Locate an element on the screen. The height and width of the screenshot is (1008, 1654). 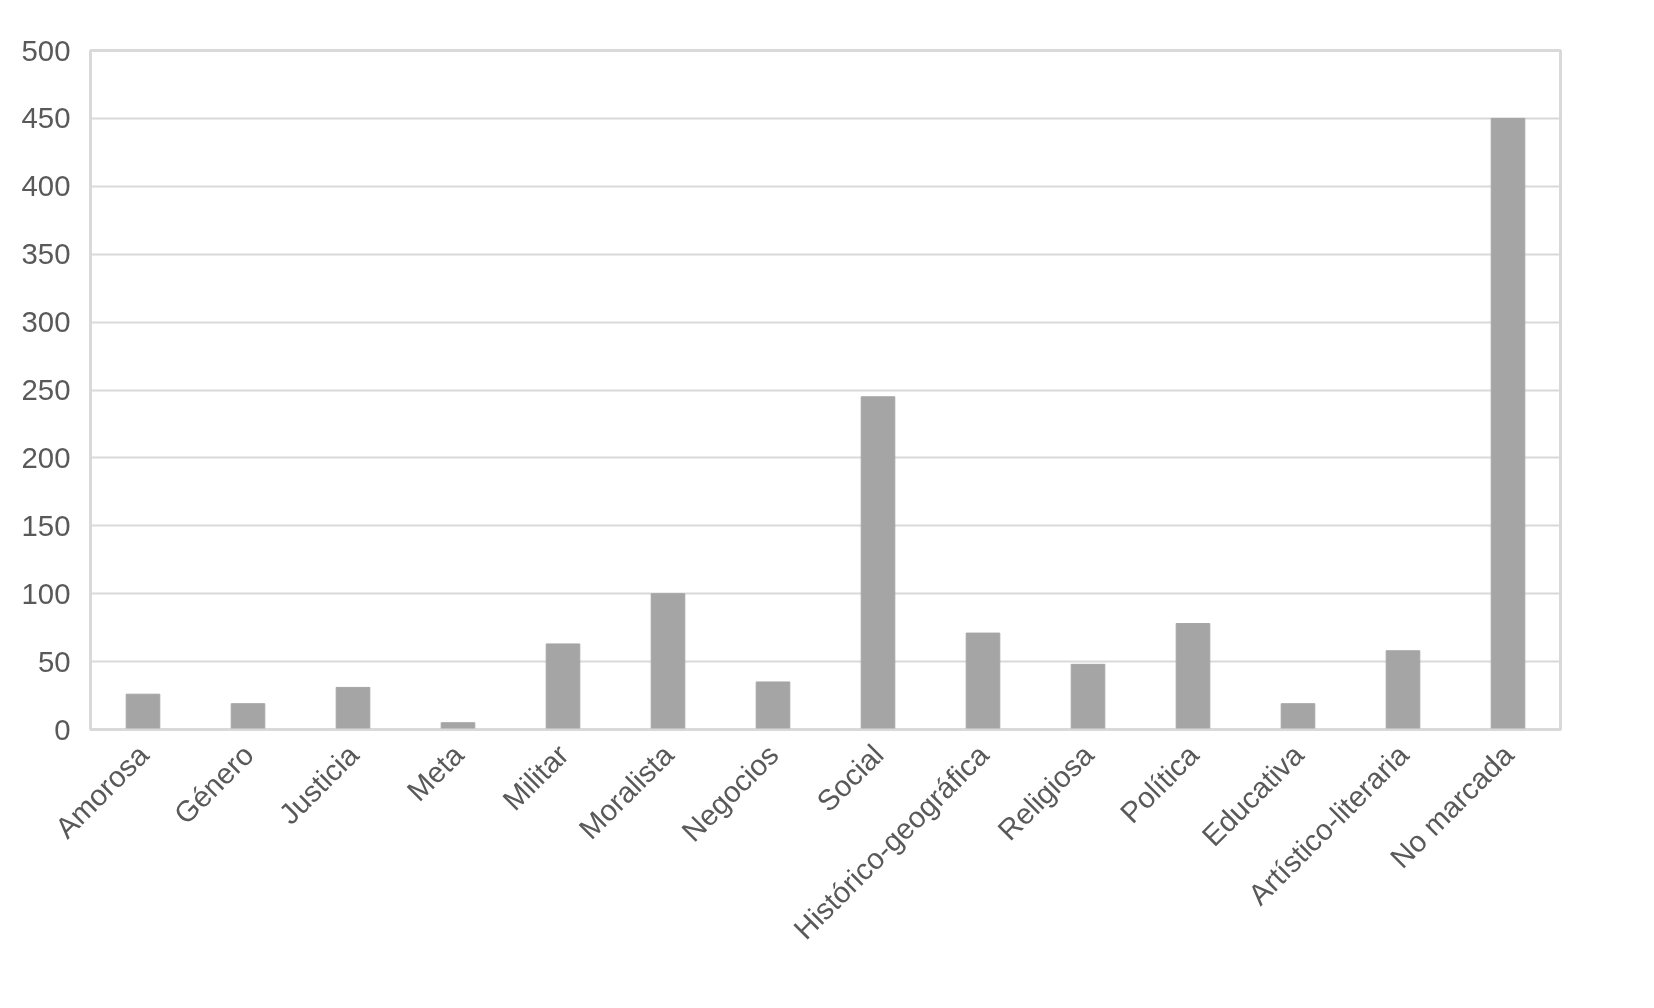
y-tick-label: 250 is located at coordinates (46, 389).